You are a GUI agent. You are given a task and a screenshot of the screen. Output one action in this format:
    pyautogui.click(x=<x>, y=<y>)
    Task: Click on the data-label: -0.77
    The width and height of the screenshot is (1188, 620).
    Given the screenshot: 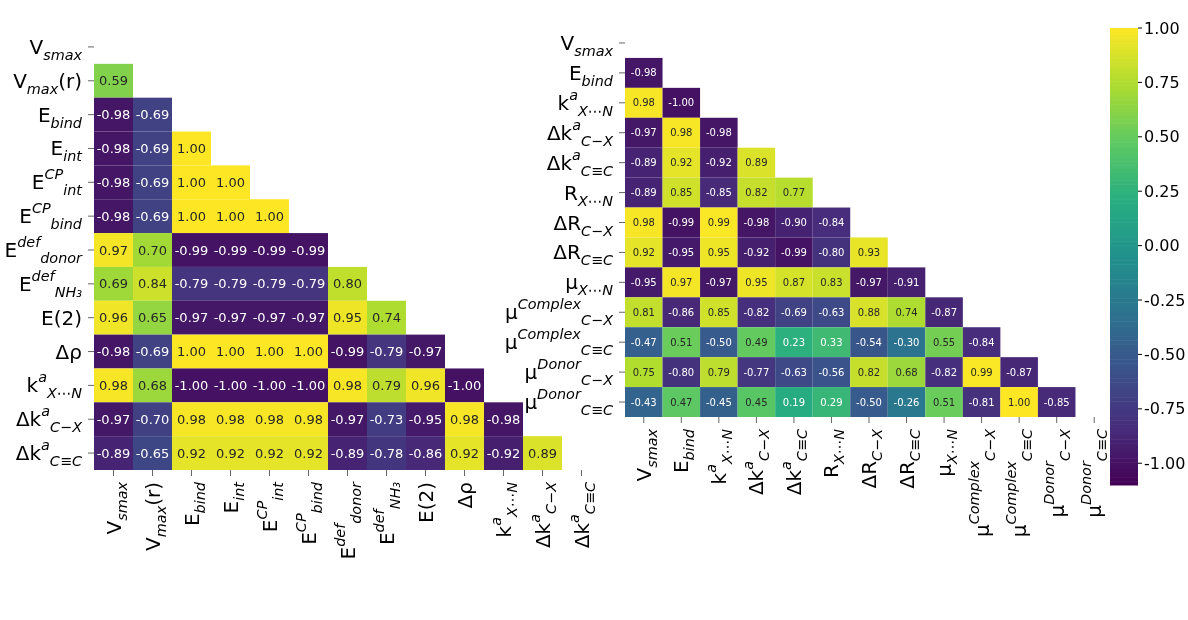 What is the action you would take?
    pyautogui.click(x=756, y=372)
    